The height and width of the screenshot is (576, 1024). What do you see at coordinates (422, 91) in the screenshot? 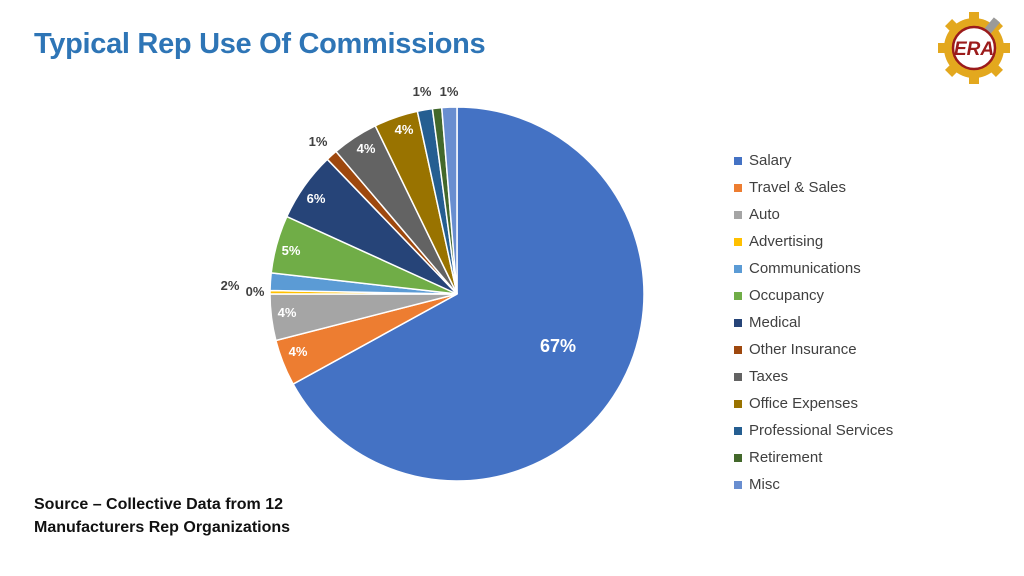
I see `data-label-professional-services: 1%` at bounding box center [422, 91].